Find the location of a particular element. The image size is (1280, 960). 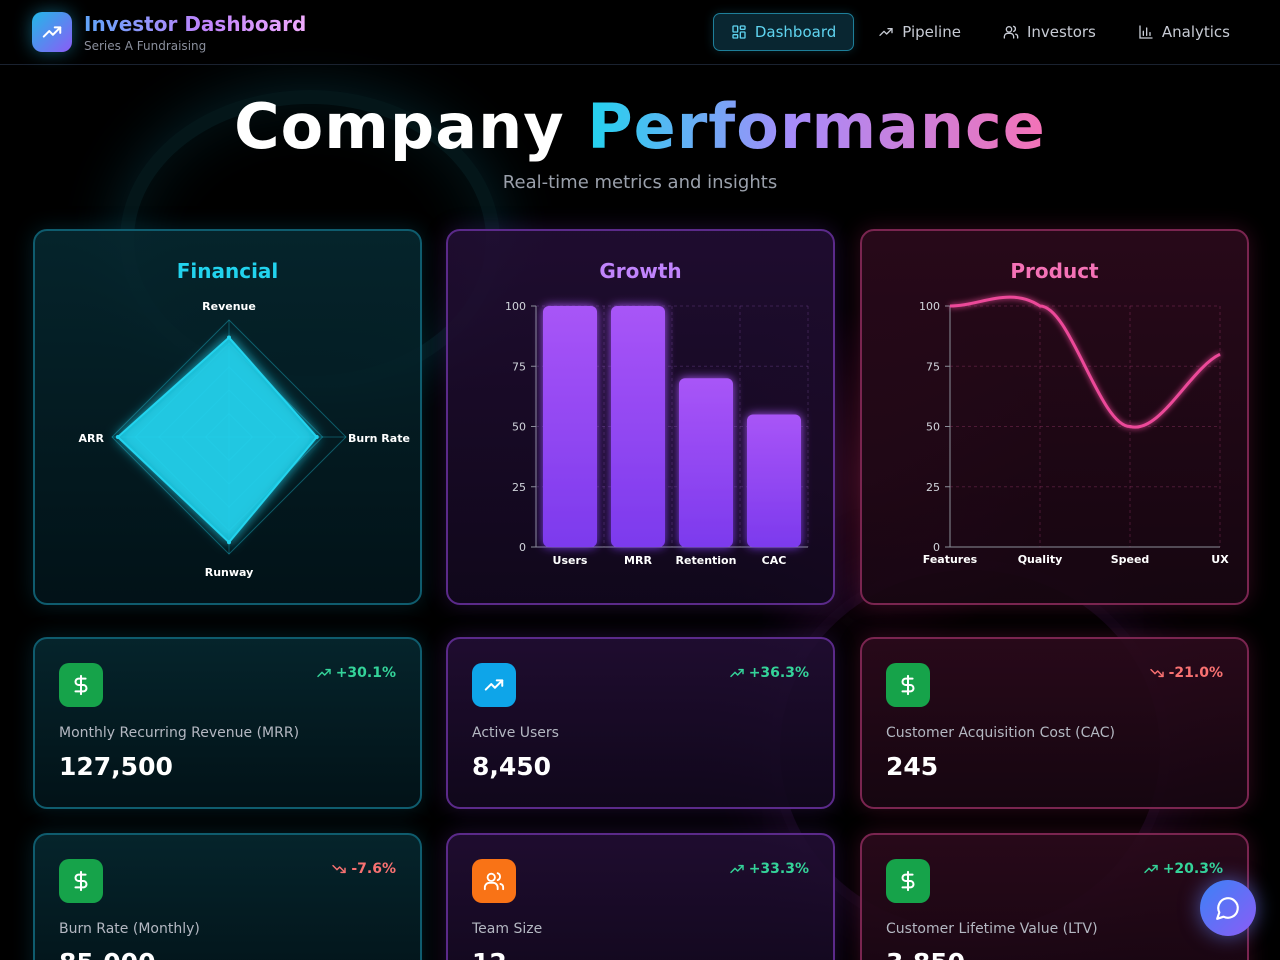

radar-grid-ring is located at coordinates (229, 437).